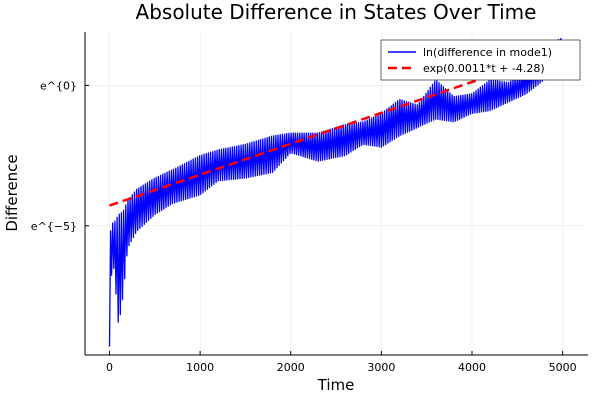 This screenshot has width=600, height=400. Describe the element at coordinates (12, 192) in the screenshot. I see `y-axis-label: Difference` at that location.